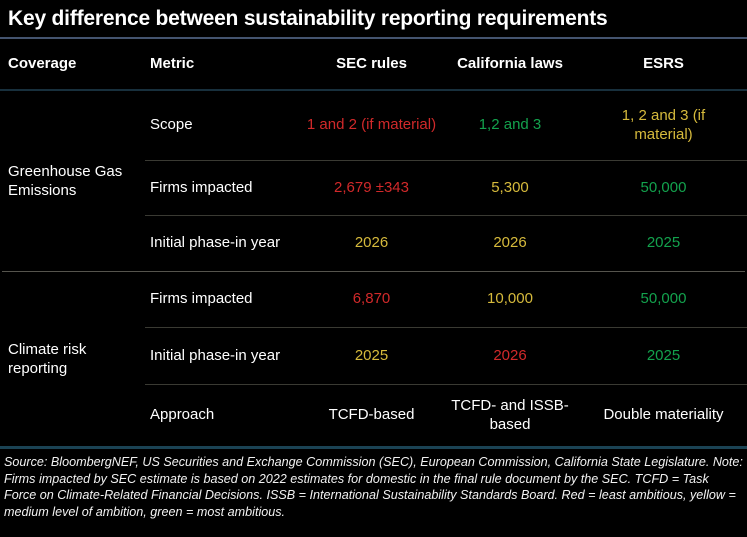 The width and height of the screenshot is (747, 537). What do you see at coordinates (510, 355) in the screenshot?
I see `cell-climate-phasein-california: 2026` at bounding box center [510, 355].